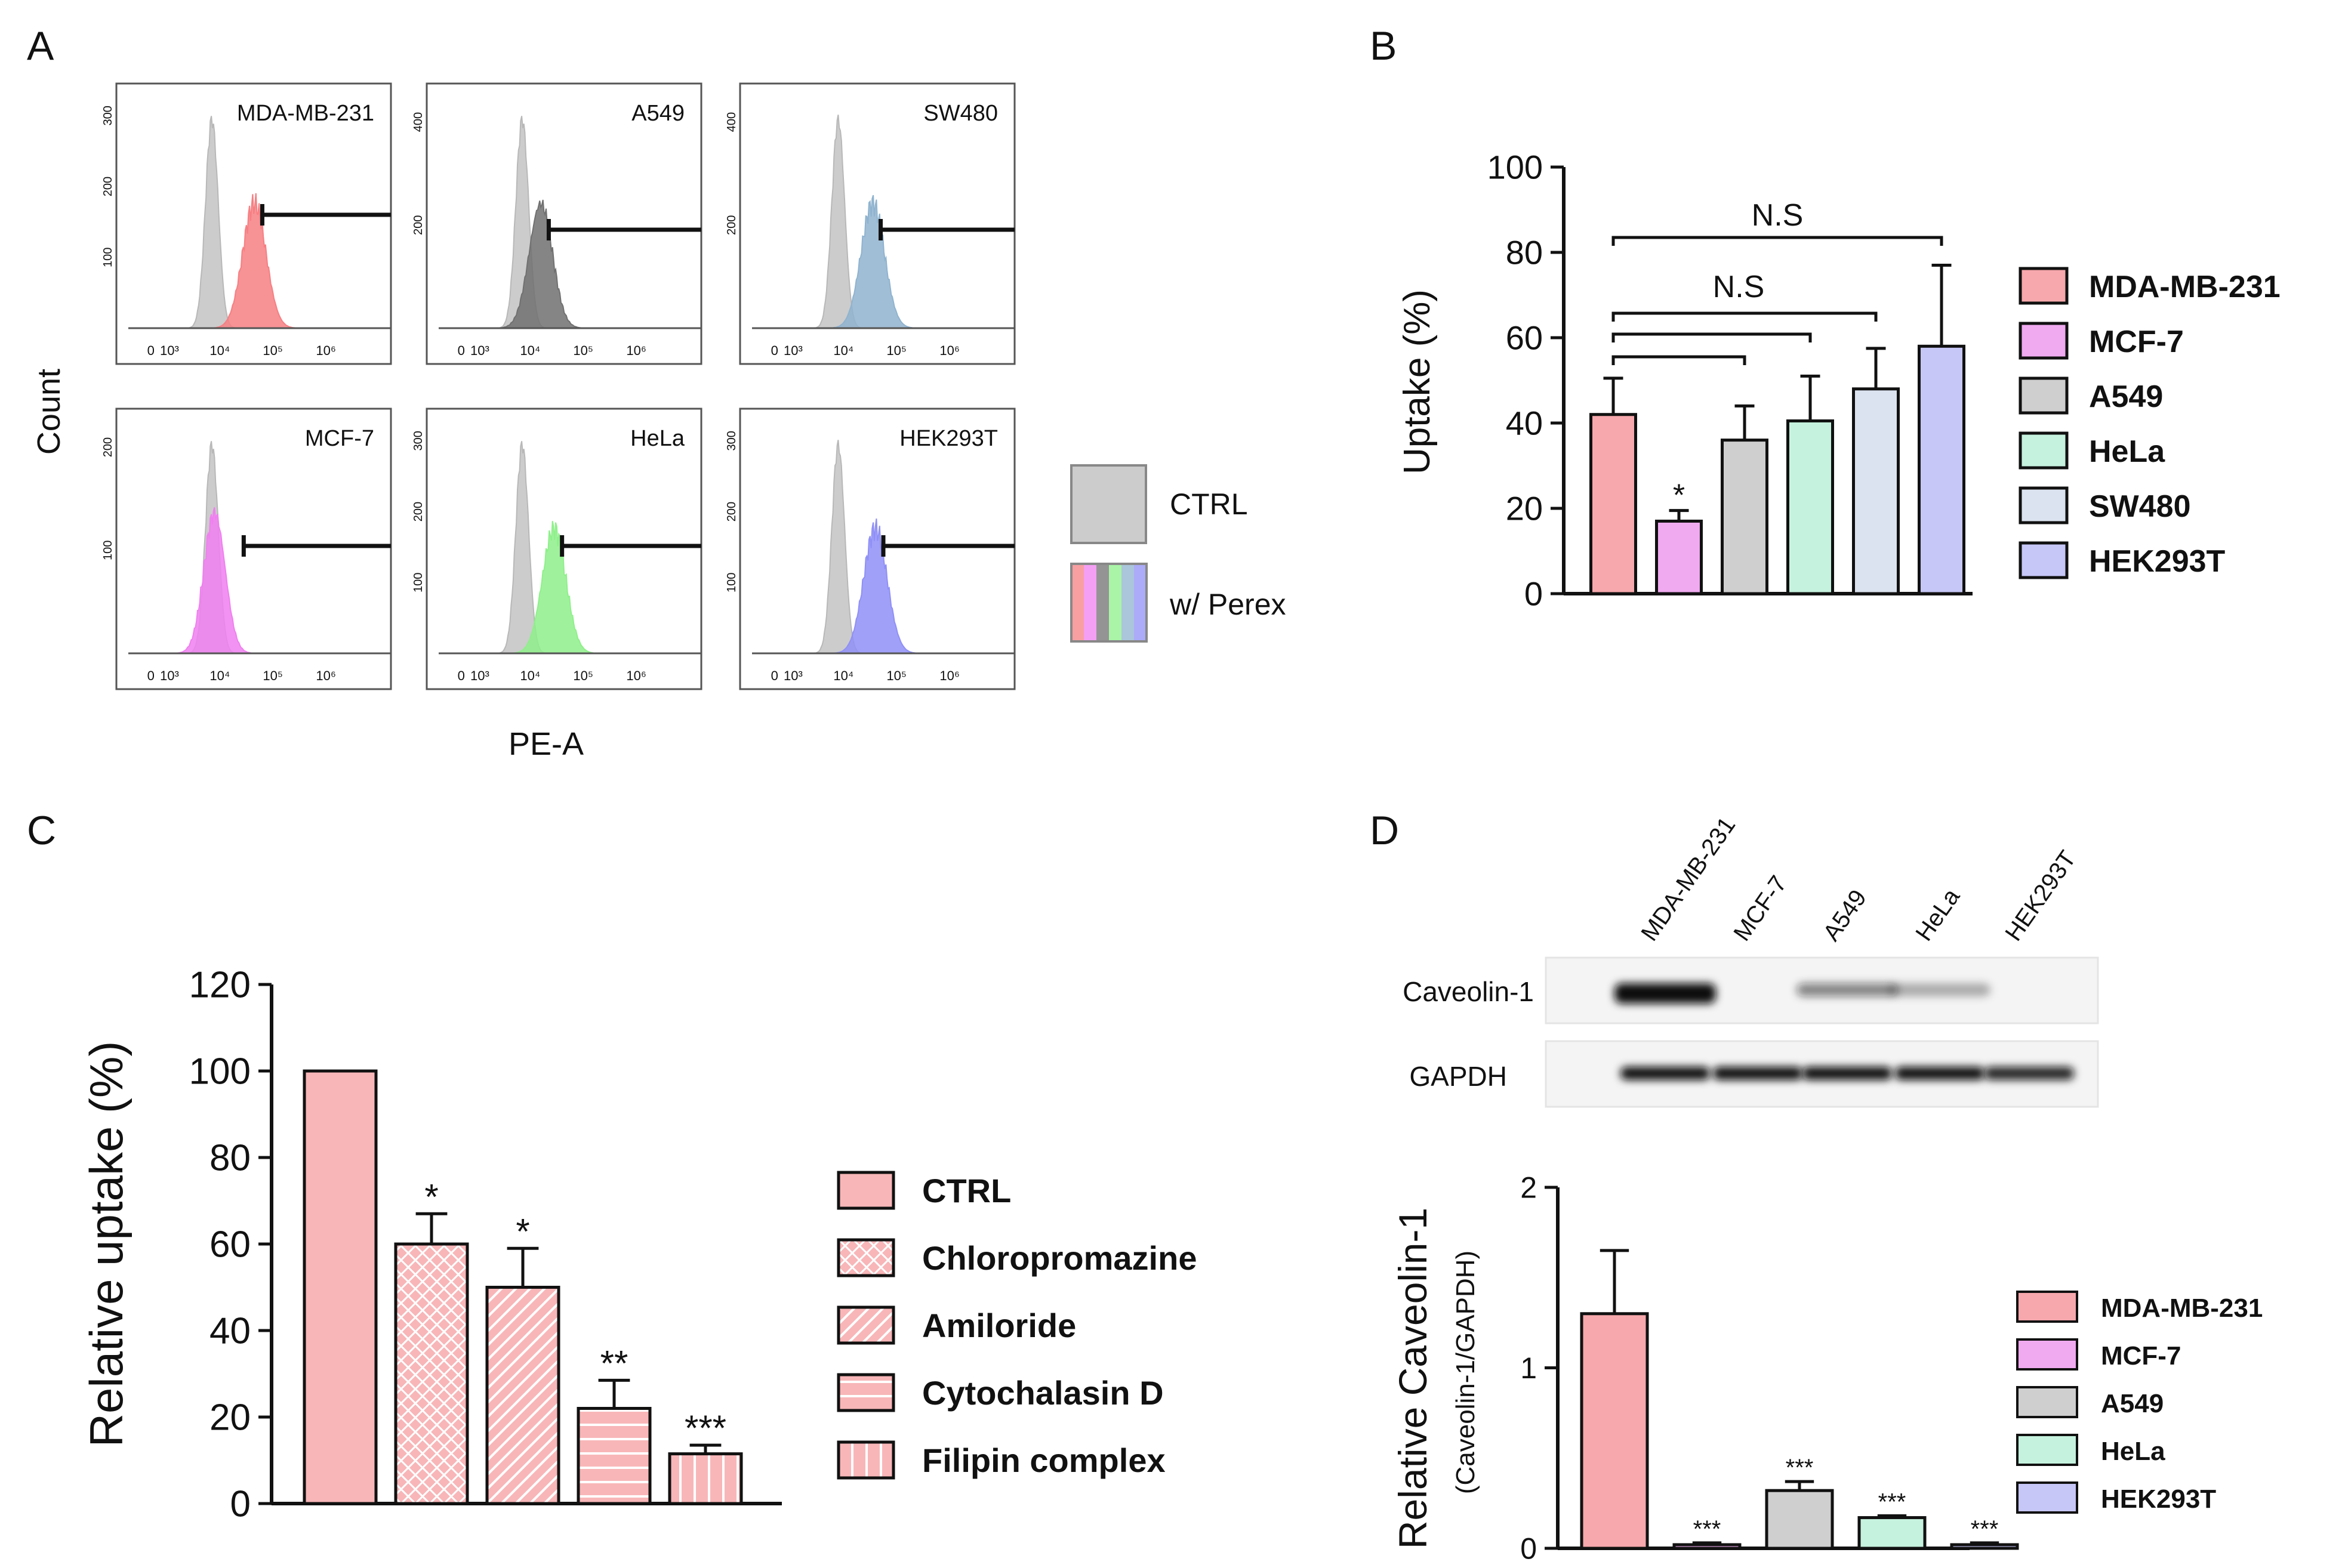  I want to click on bracket-mda-hela, so click(1711, 337).